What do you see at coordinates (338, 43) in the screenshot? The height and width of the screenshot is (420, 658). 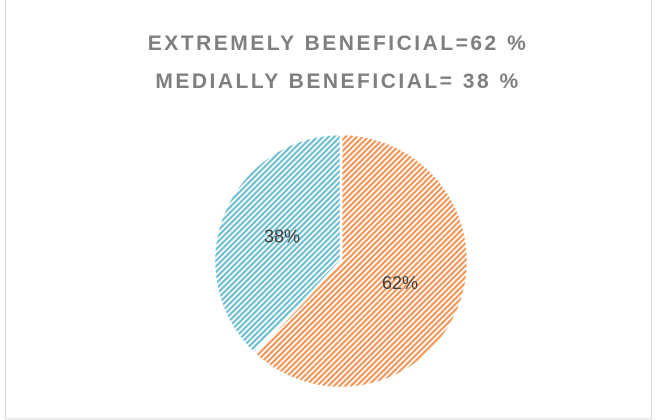 I see `chart-title: EXTREMELY BENEFICIAL=62 %` at bounding box center [338, 43].